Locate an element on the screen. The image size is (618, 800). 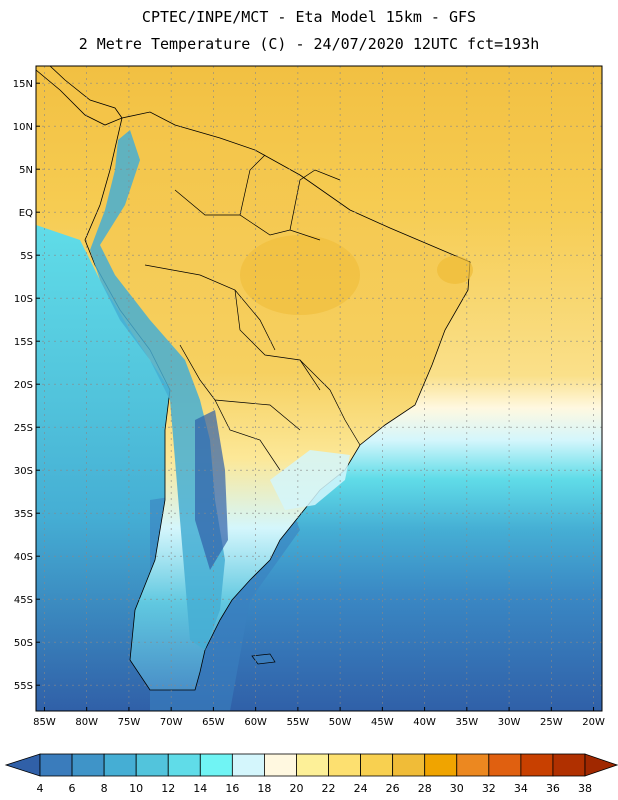
lon-tick-label: 75W is located at coordinates (129, 722).